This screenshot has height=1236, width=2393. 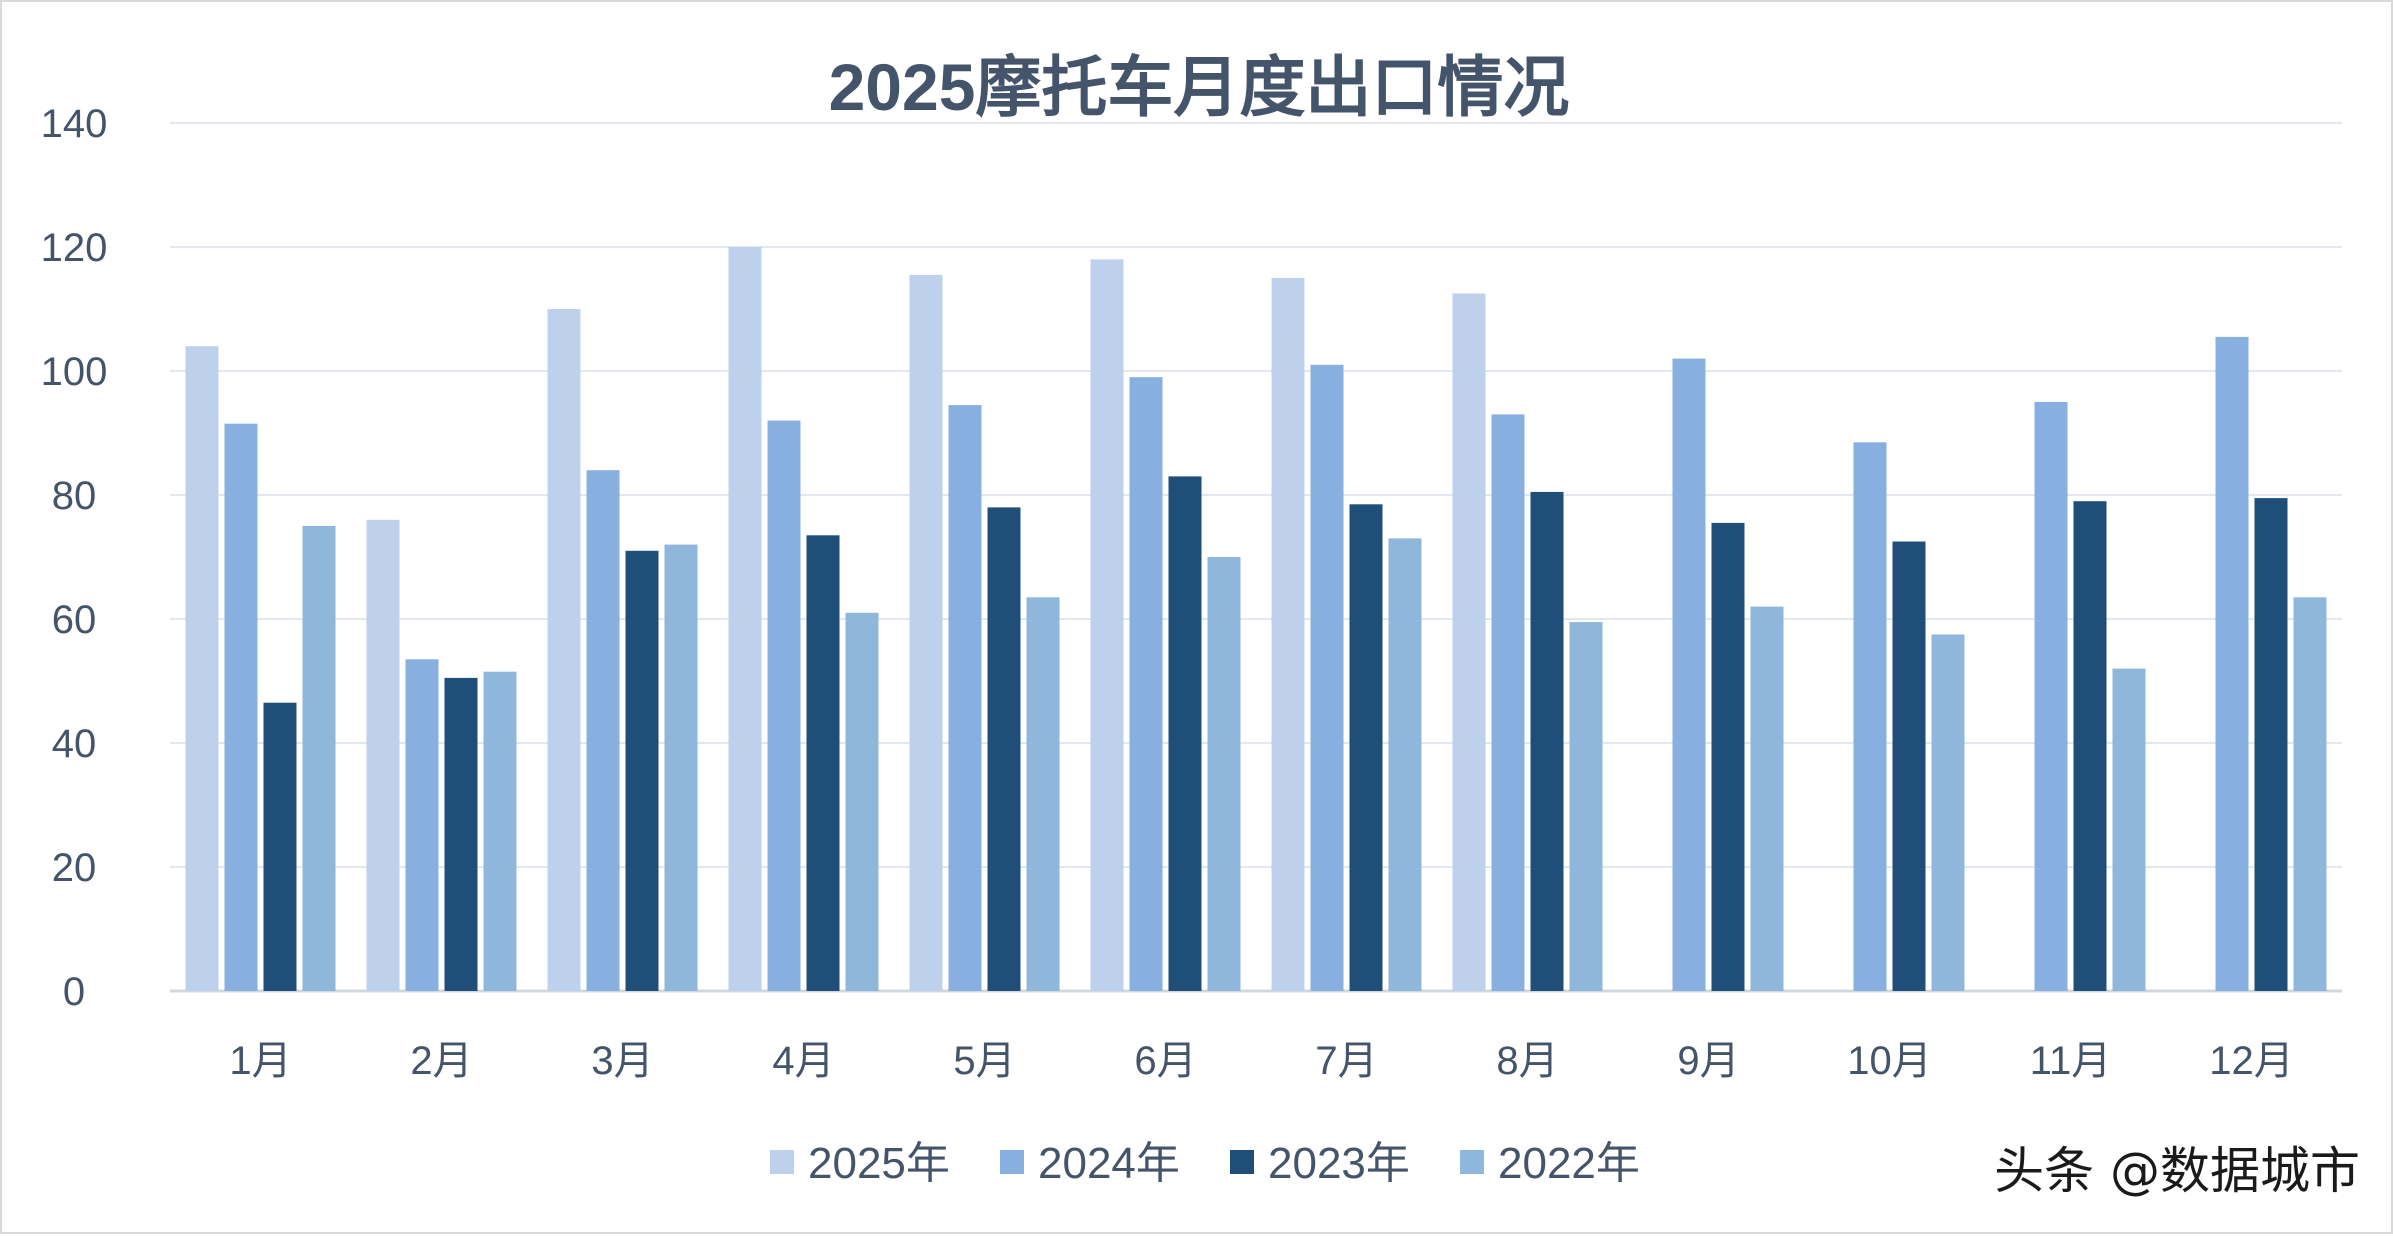 I want to click on y-tick-label: 140, so click(x=74, y=124).